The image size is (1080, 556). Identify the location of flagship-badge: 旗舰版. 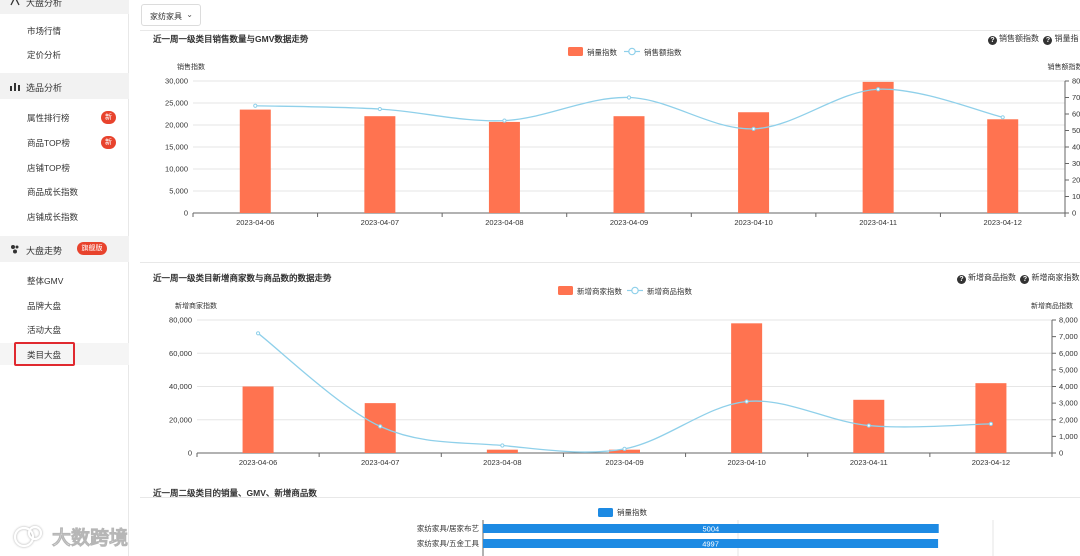
(92, 248).